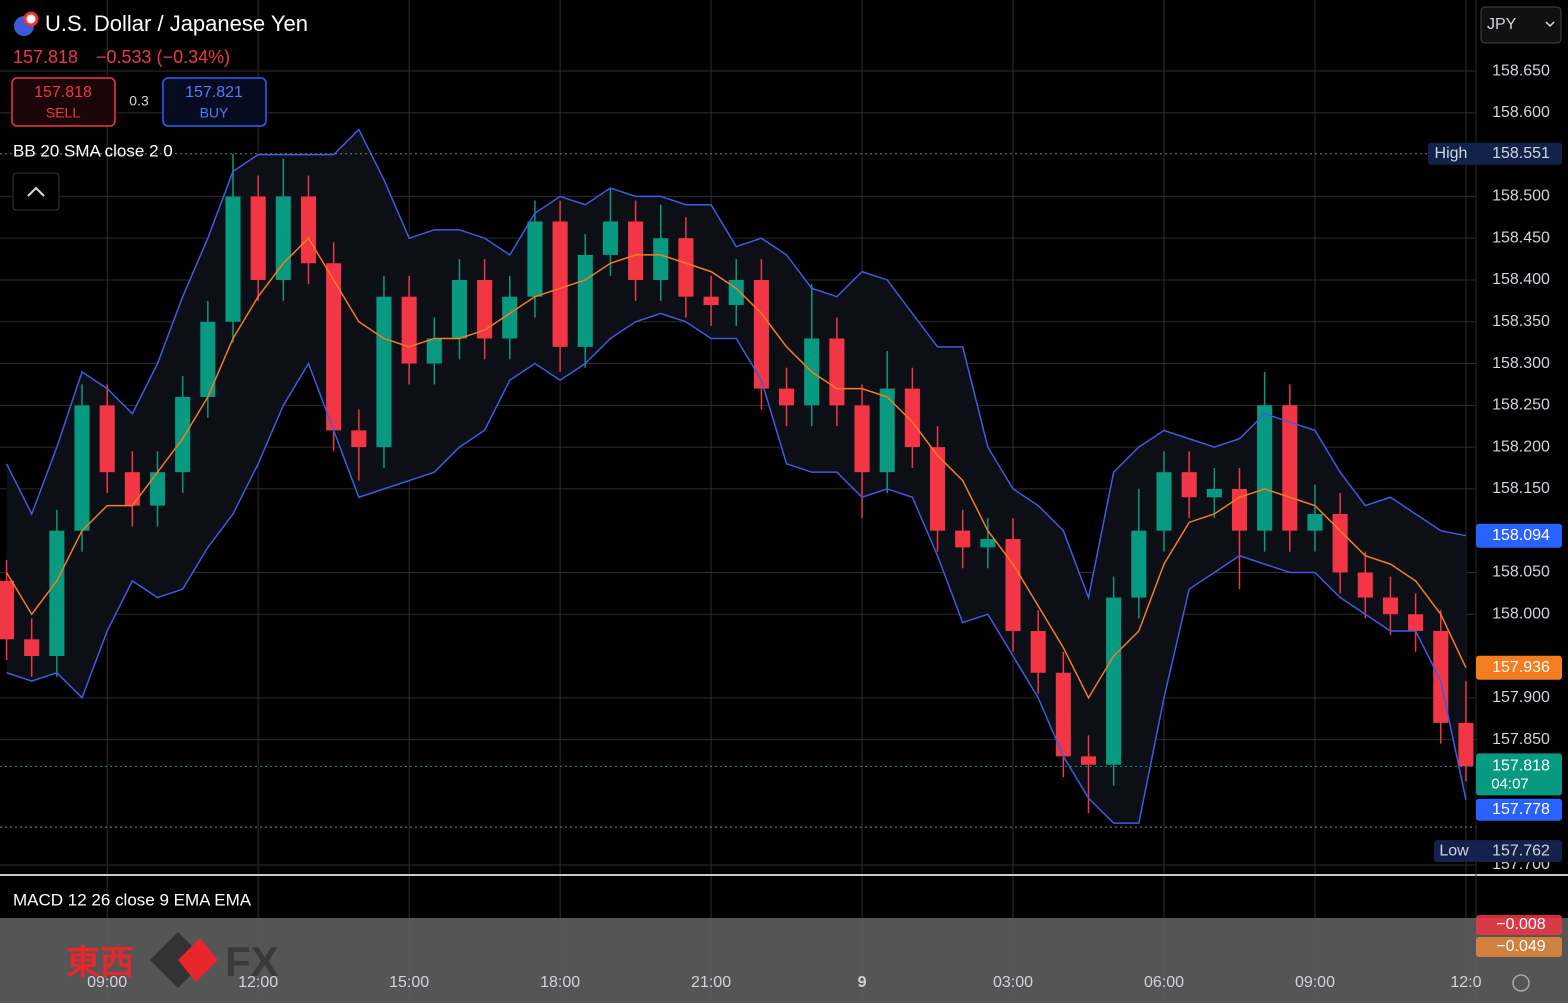 The height and width of the screenshot is (1003, 1568). I want to click on price-tag-label: 157.778, so click(1521, 809).